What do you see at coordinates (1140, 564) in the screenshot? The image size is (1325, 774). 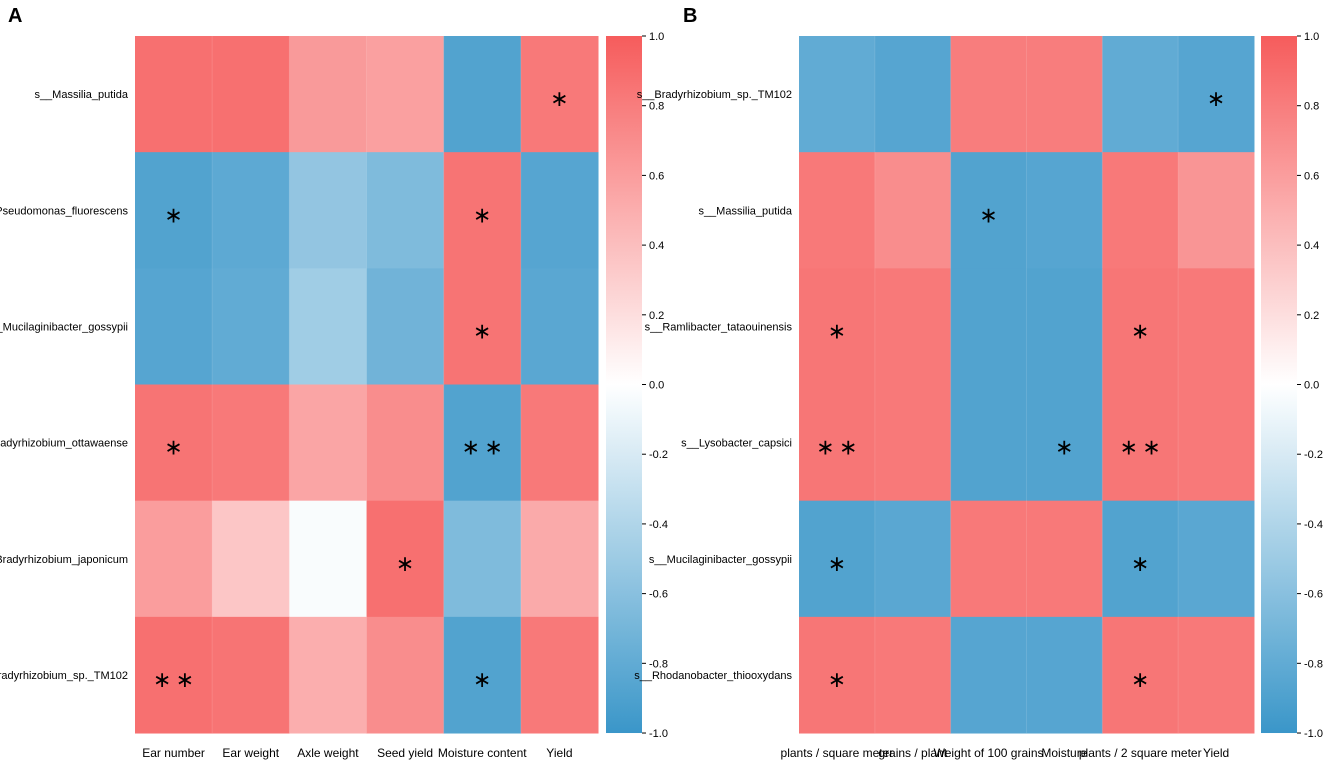 I see `significance-mark-b-r4-c4: ∗` at bounding box center [1140, 564].